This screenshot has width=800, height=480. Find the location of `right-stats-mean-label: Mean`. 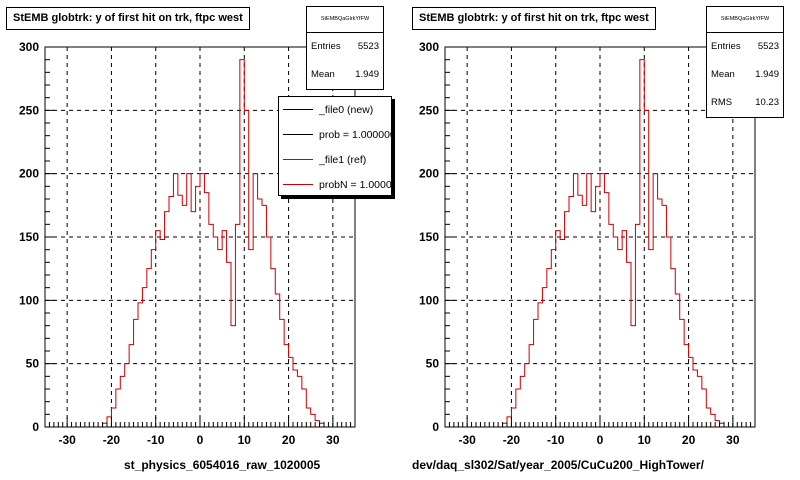

right-stats-mean-label: Mean is located at coordinates (723, 74).